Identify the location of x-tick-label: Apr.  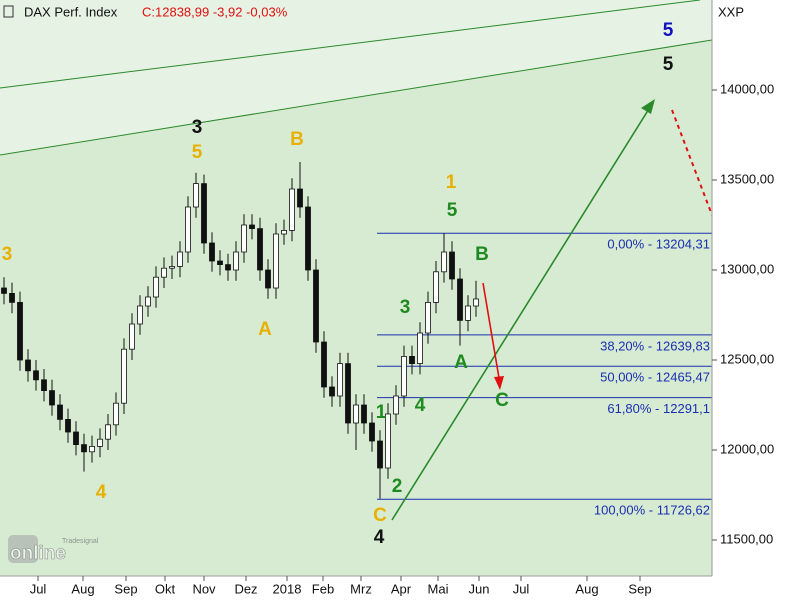
(401, 588).